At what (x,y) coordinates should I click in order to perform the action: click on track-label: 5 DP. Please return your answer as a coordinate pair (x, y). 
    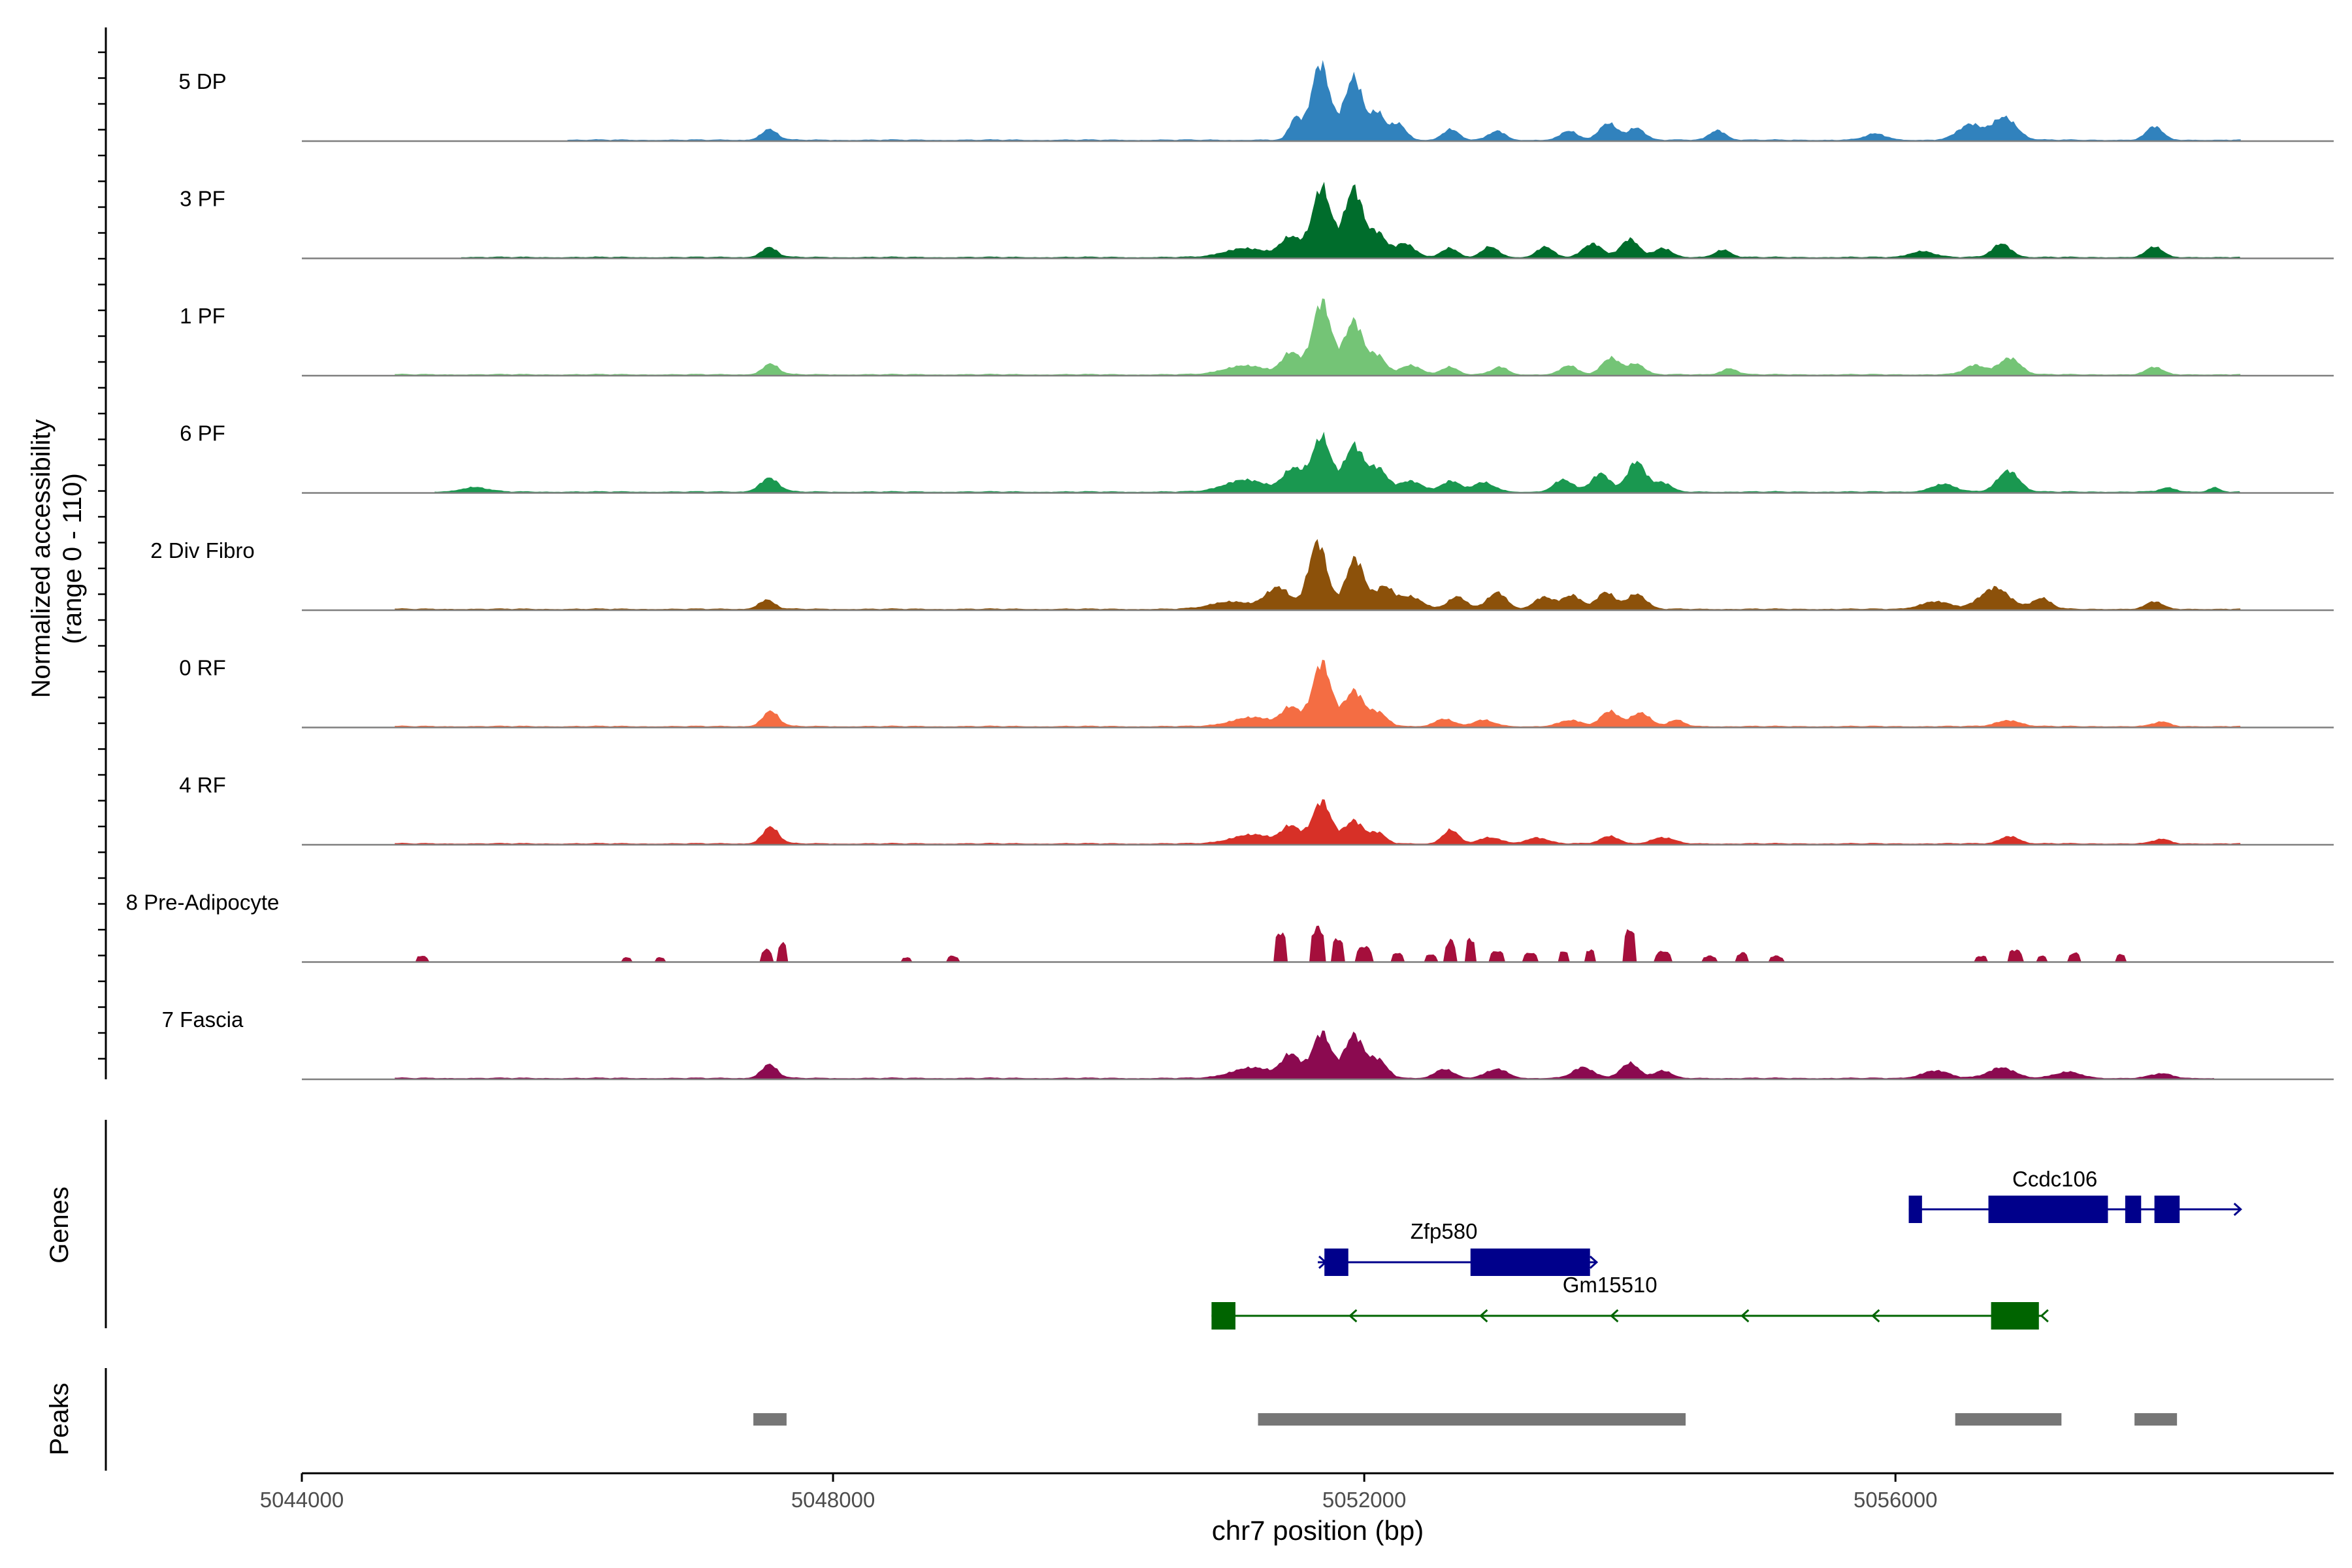
    Looking at the image, I should click on (202, 81).